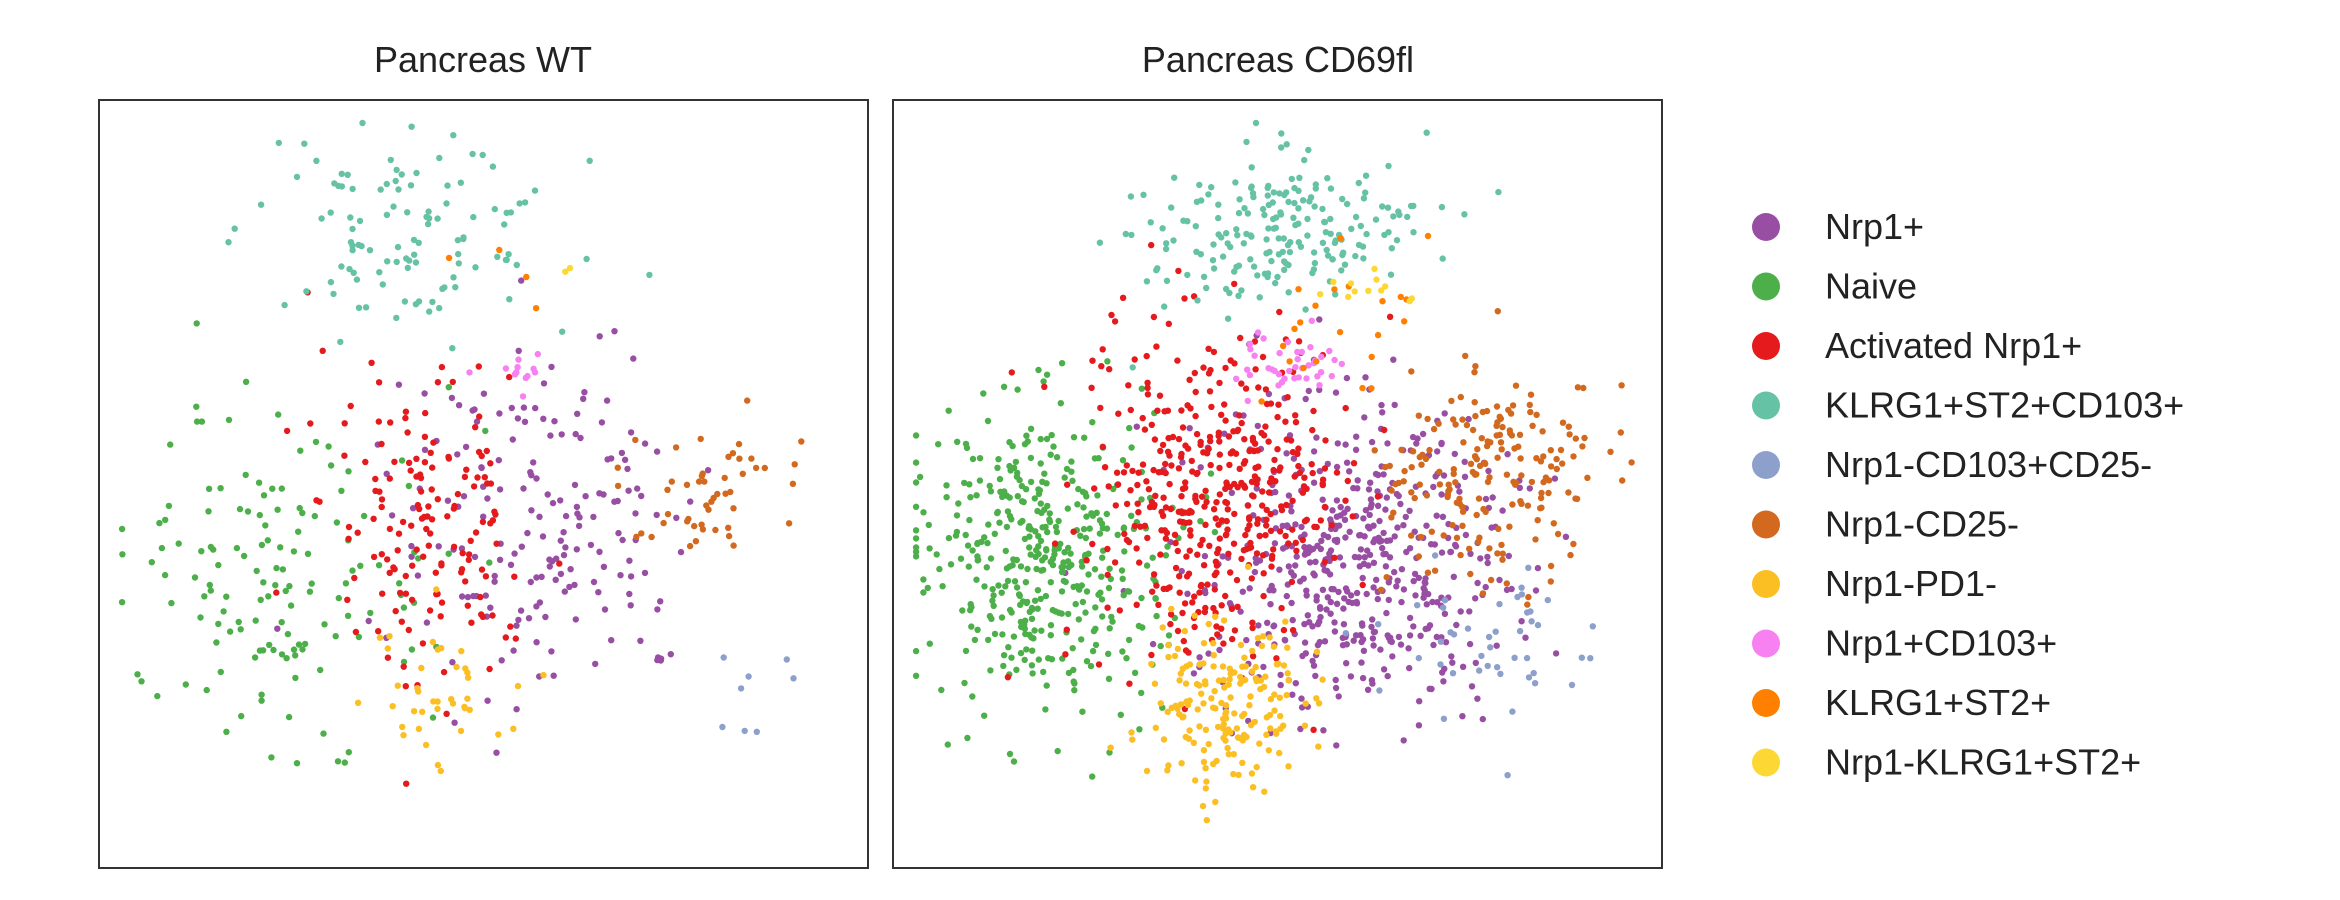 Image resolution: width=2340 pixels, height=900 pixels. Describe the element at coordinates (2004, 405) in the screenshot. I see `legend-label: KLRG1+ST2+CD103+` at that location.